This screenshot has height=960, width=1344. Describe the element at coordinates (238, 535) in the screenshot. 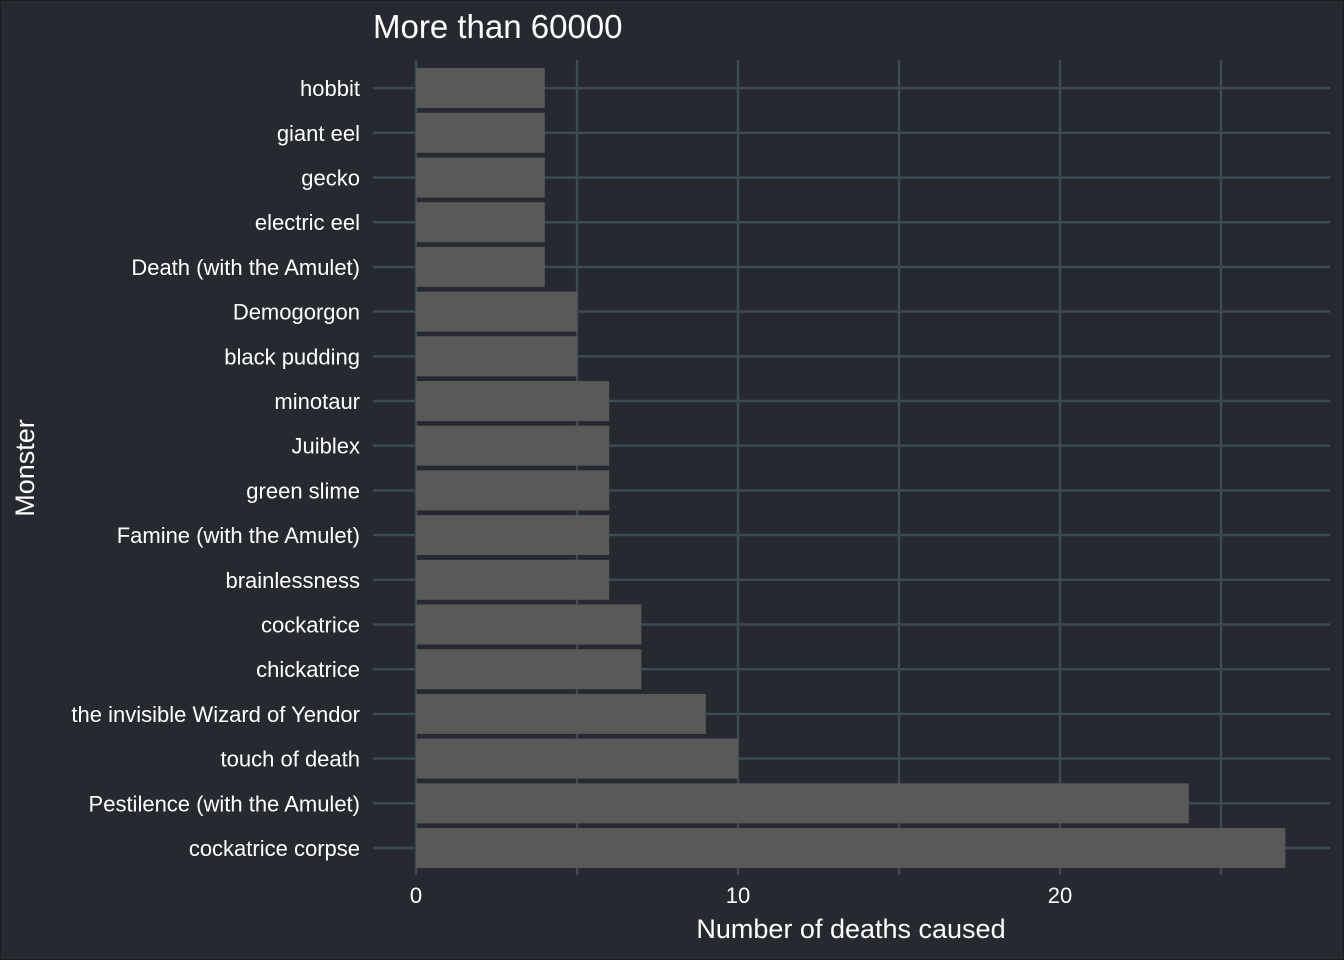

I see `y-tick-label: Famine (with the Amulet)` at that location.